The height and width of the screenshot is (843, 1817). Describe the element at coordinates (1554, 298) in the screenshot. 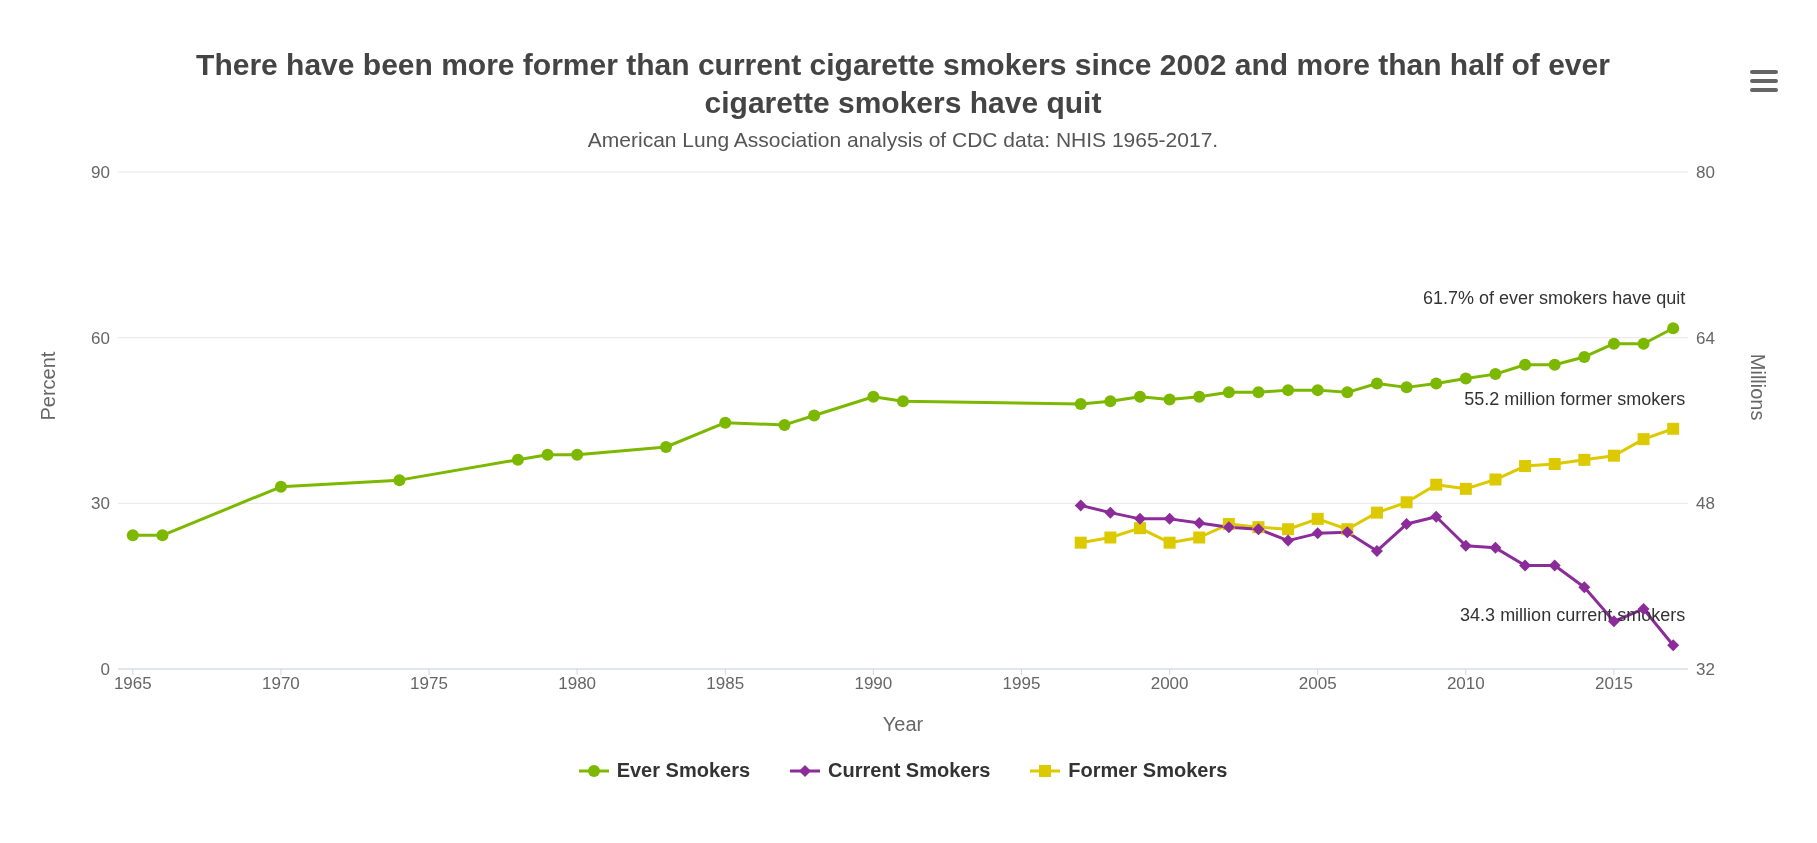

I see `annotation: 61.7% of ever smokers have quit` at that location.